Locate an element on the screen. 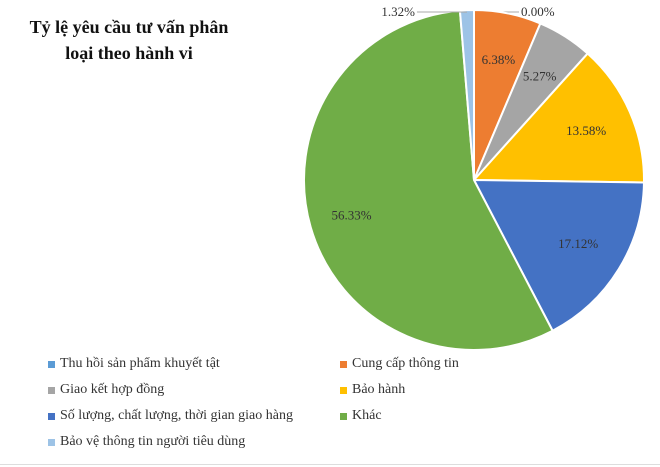  legend-label: Giao kết hợp đồng is located at coordinates (112, 389).